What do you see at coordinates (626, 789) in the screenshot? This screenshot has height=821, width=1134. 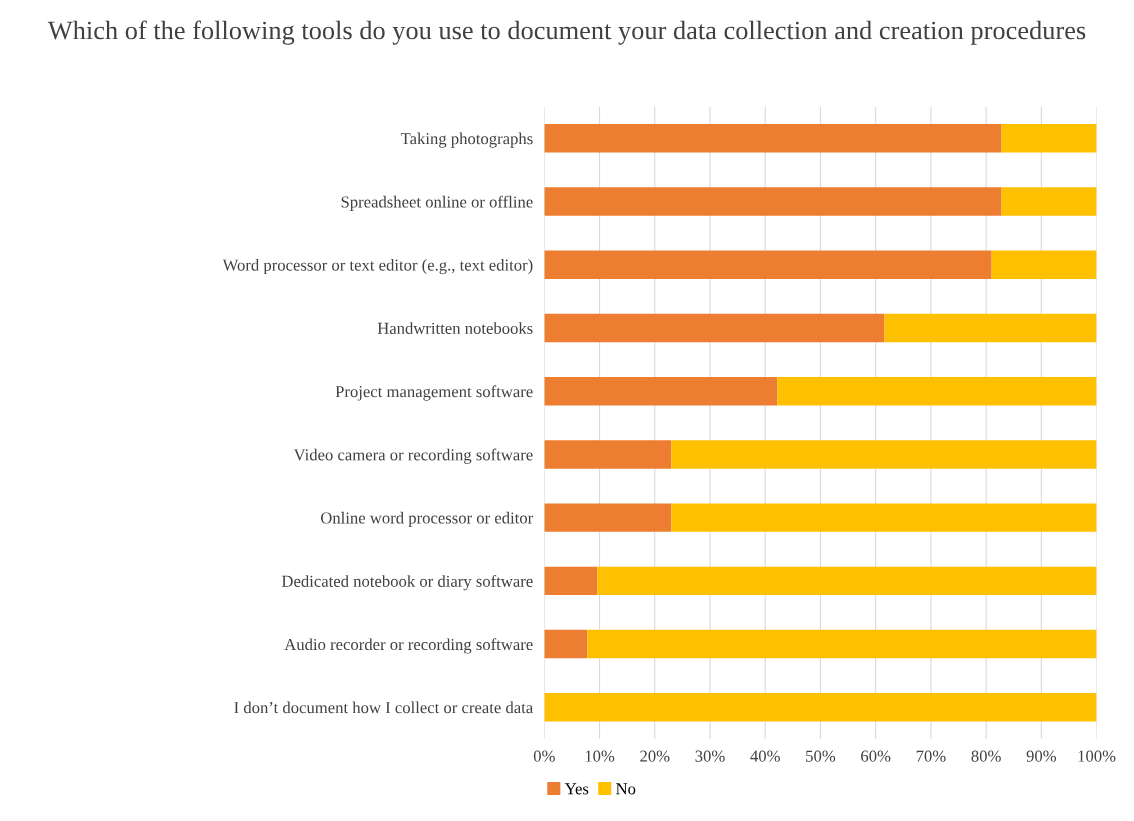 I see `legend-label: No` at bounding box center [626, 789].